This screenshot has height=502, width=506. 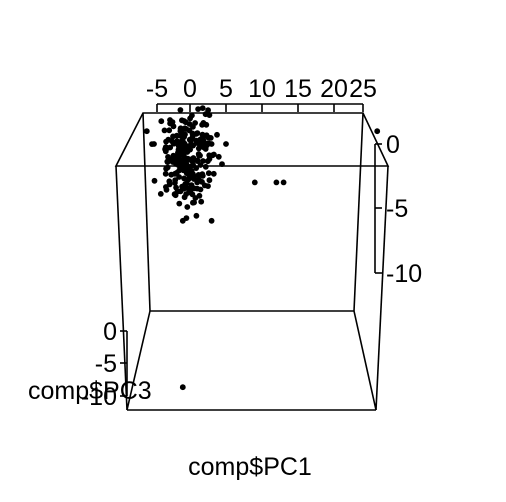 I want to click on y-tick-label: -10, so click(x=99, y=397).